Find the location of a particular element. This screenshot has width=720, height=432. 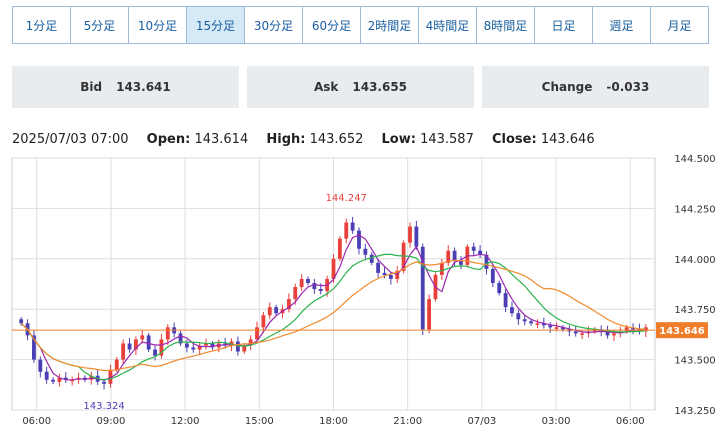

bid-value: 143.641 is located at coordinates (143, 87).